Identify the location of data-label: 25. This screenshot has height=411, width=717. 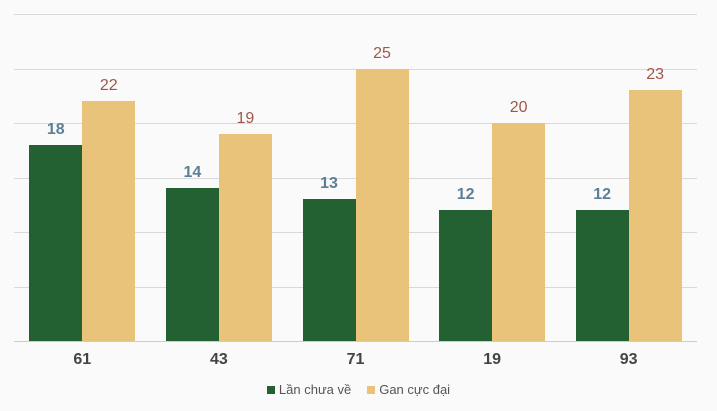
(382, 53).